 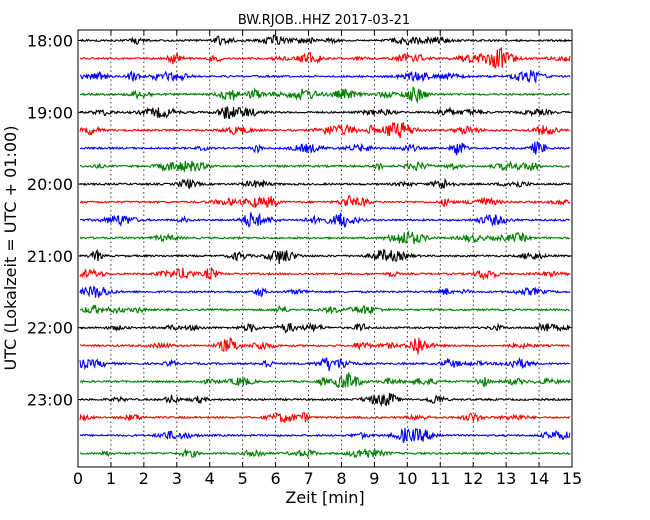 What do you see at coordinates (50, 400) in the screenshot?
I see `y-tick-label: 23:00` at bounding box center [50, 400].